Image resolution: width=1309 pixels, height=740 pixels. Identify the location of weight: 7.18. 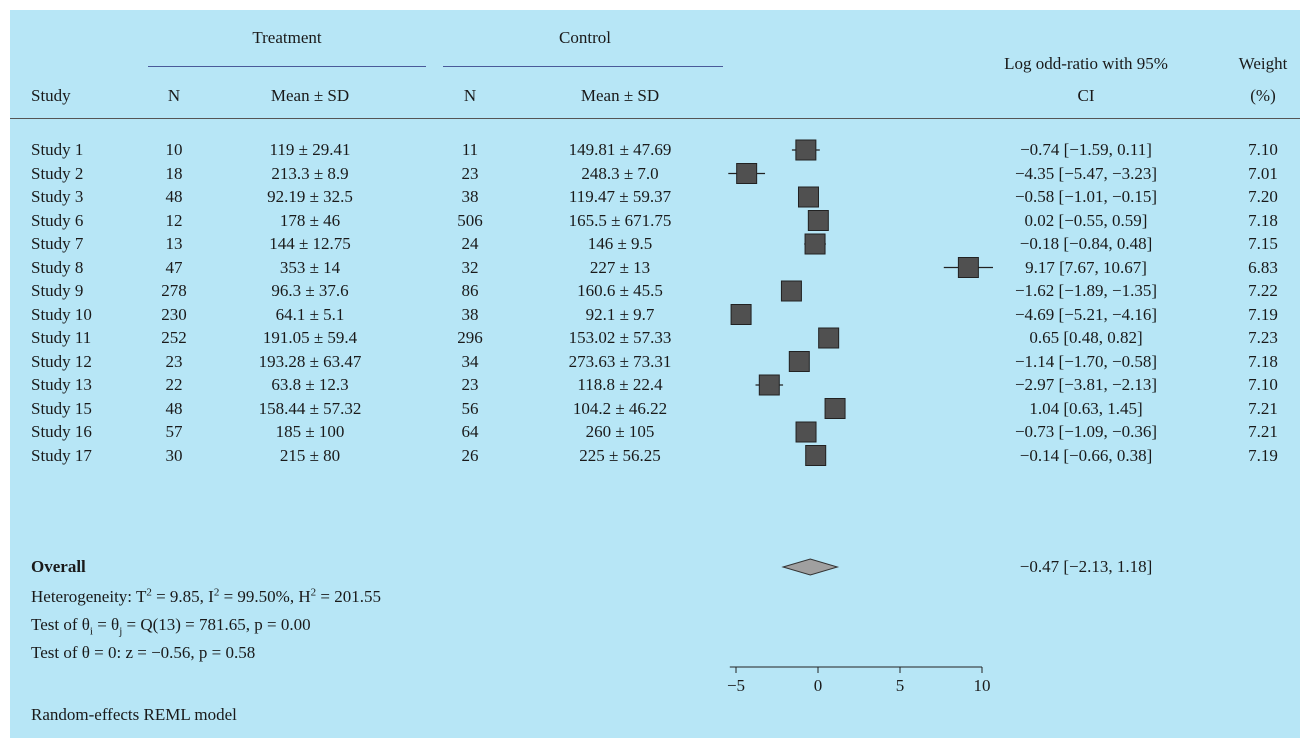
(1263, 361).